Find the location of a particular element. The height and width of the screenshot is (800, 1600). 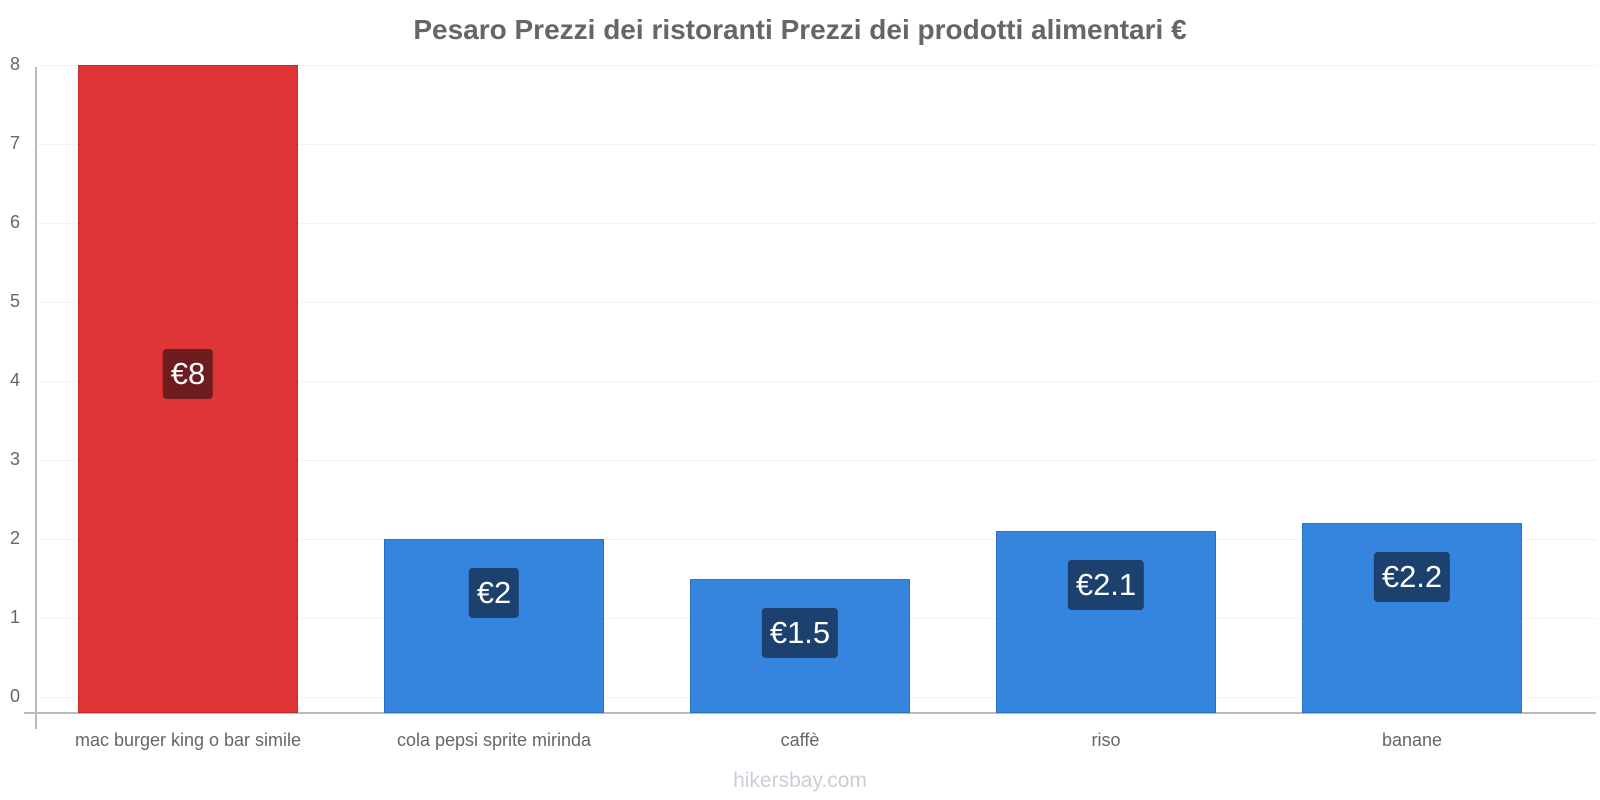

bar-value-label: €1.5 is located at coordinates (800, 632).